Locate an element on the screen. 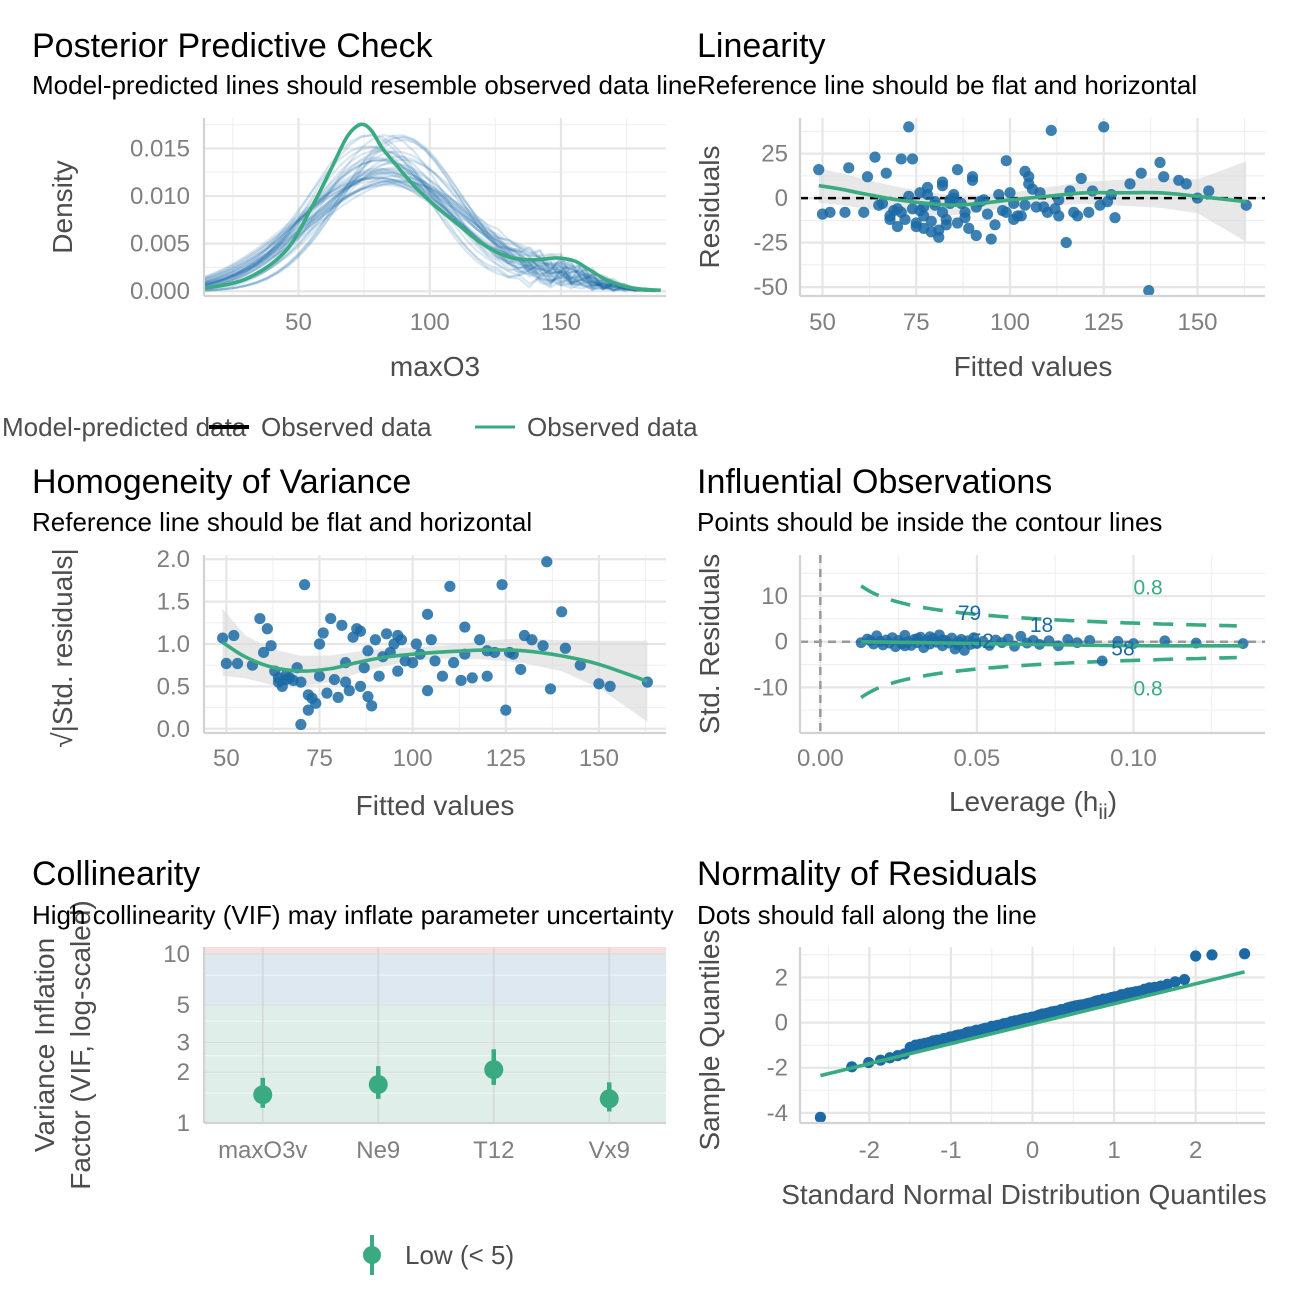 Image resolution: width=1296 pixels, height=1296 pixels. y-tick-label: -25 is located at coordinates (770, 243).